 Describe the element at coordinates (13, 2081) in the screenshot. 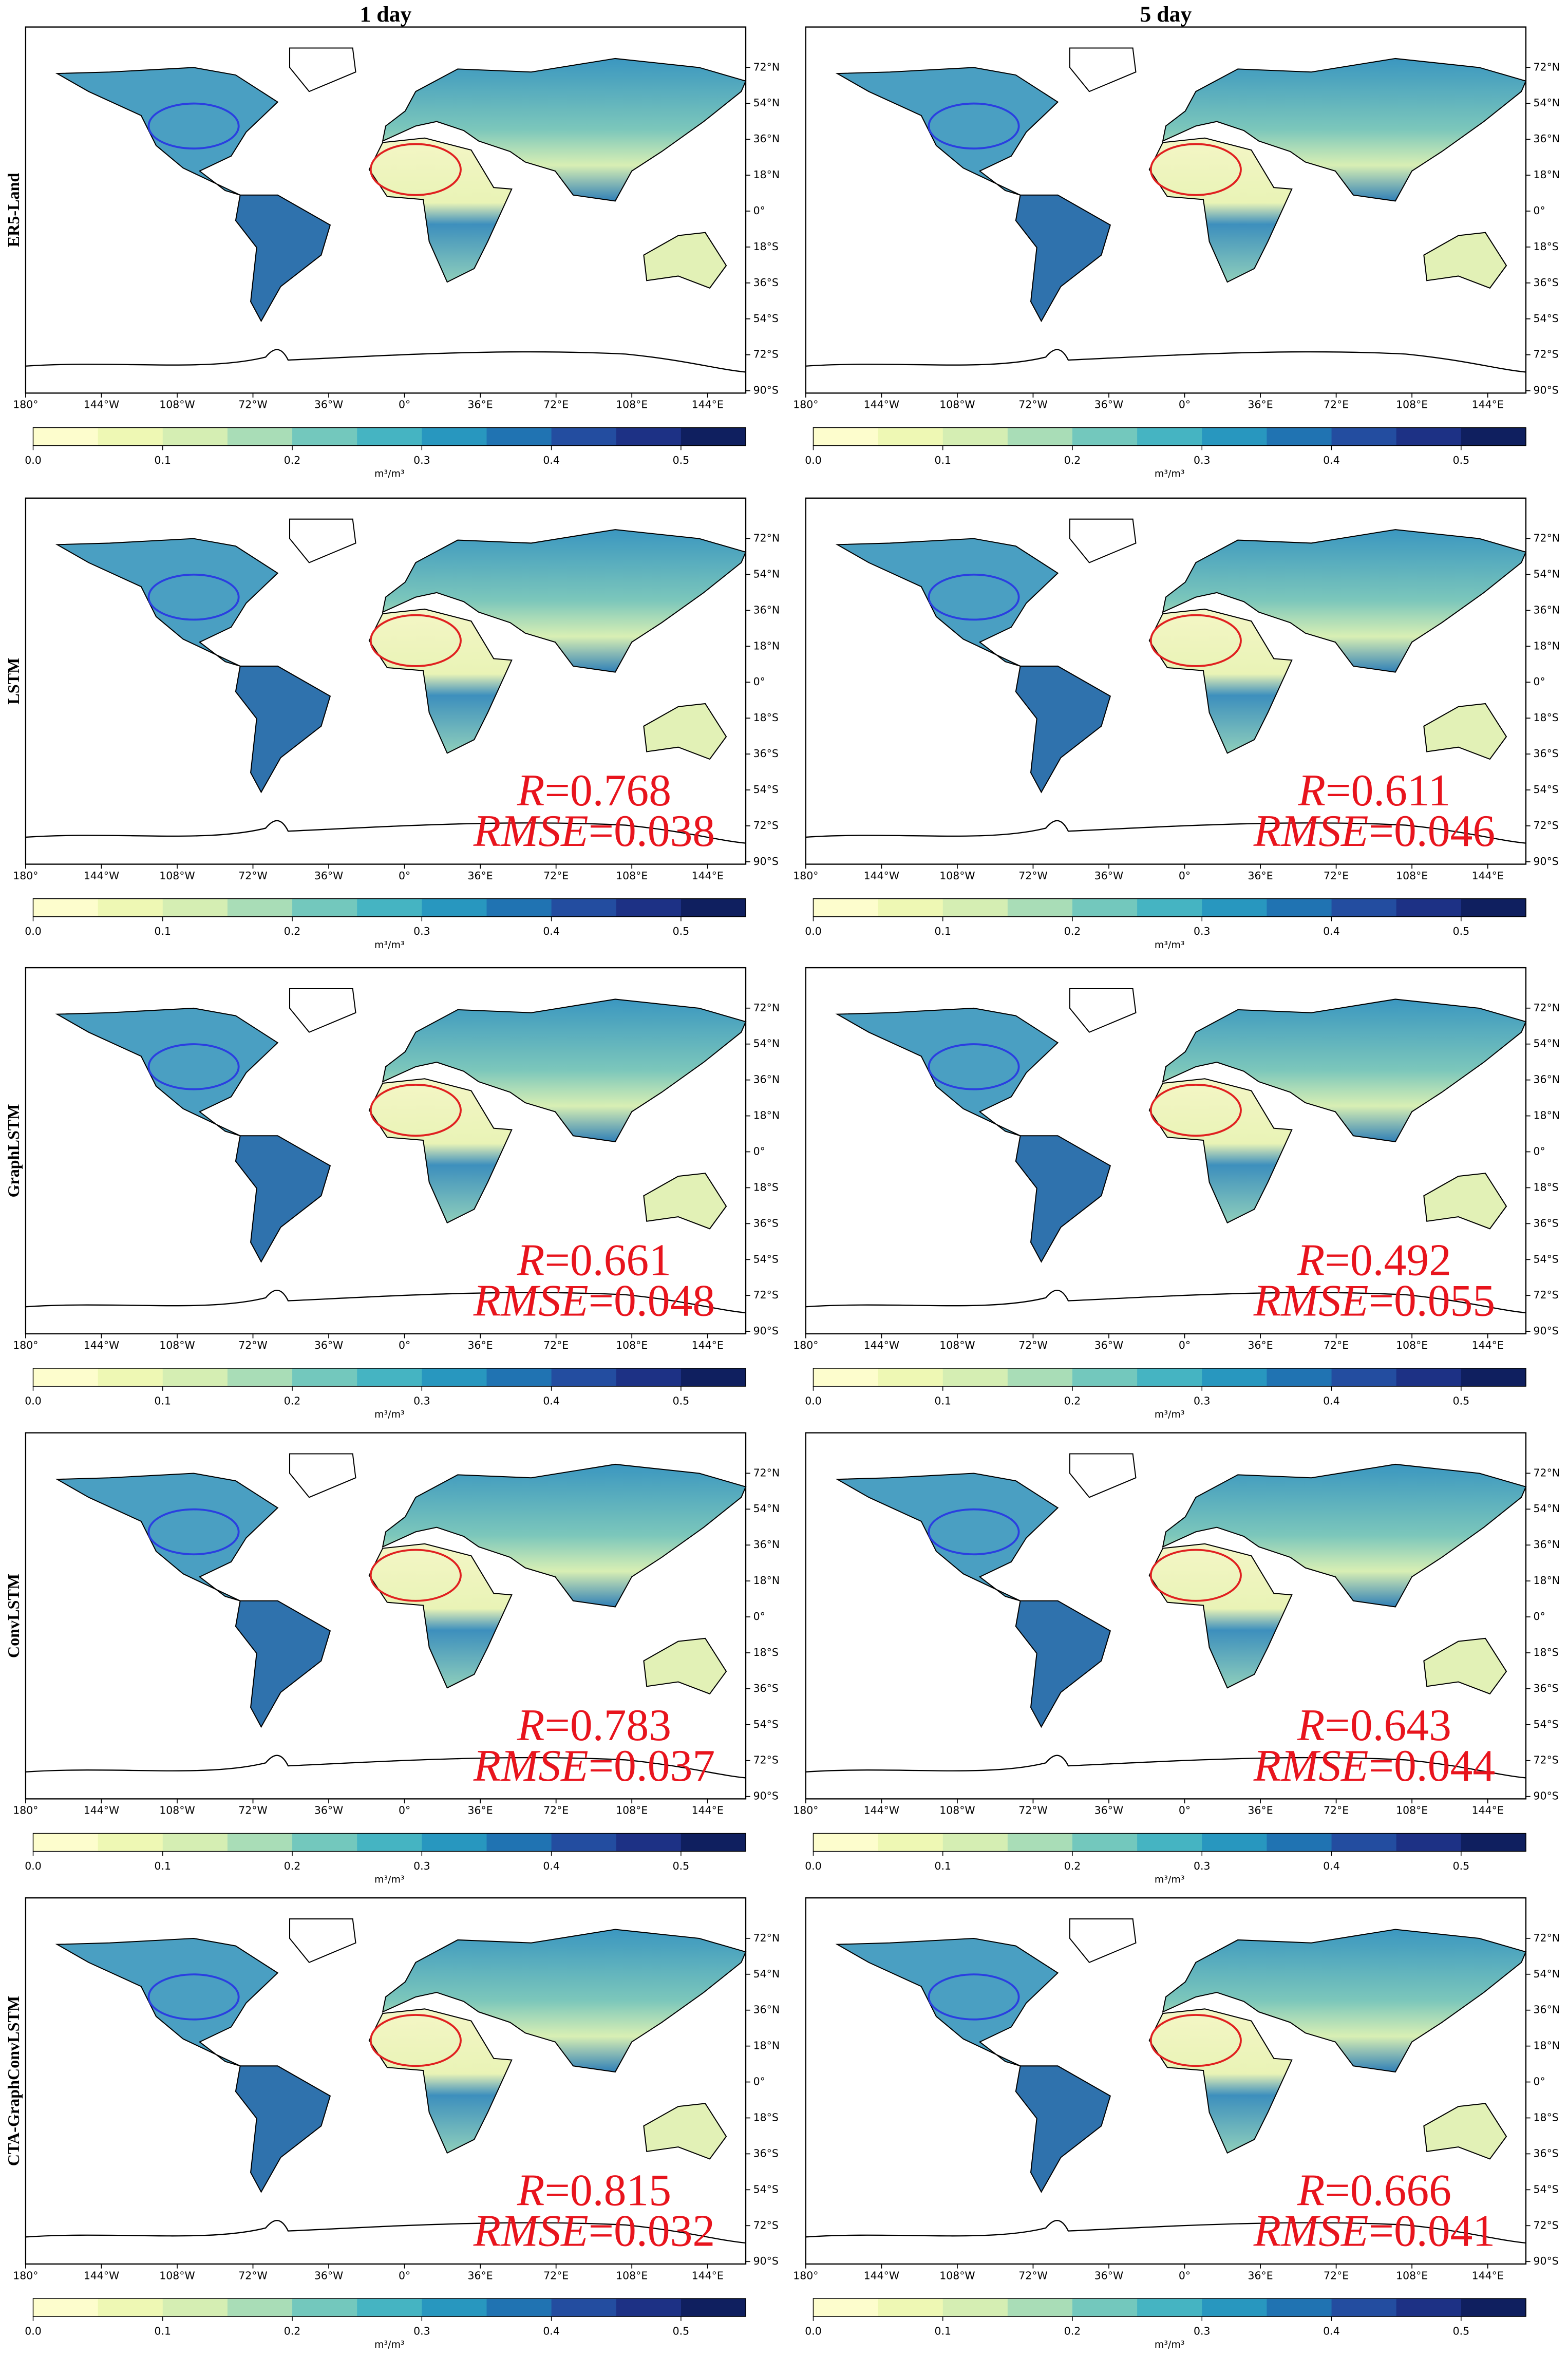

I see `row-label: CTA-GraphConvLSTM` at that location.